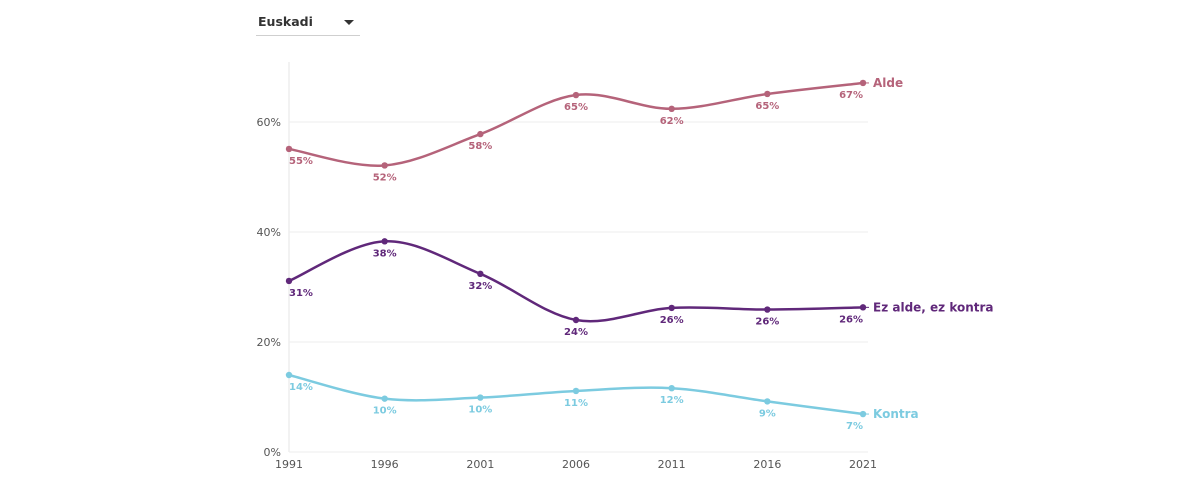 The width and height of the screenshot is (1200, 500). I want to click on series-label: Ez alde, ez kontra, so click(933, 307).